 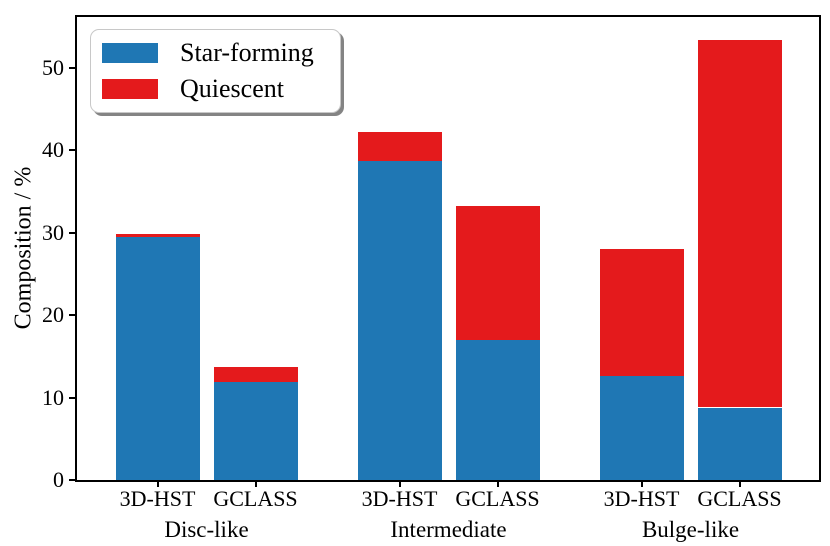 What do you see at coordinates (232, 88) in the screenshot?
I see `legend-label-quiescent: Quiescent` at bounding box center [232, 88].